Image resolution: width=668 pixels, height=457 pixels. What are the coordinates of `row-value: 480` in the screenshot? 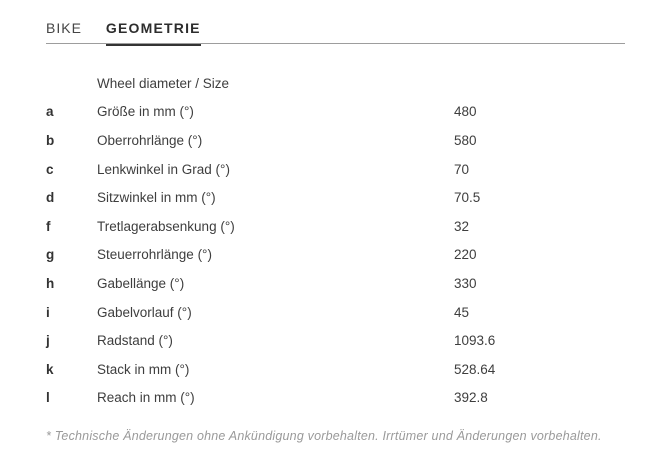 It's located at (465, 112).